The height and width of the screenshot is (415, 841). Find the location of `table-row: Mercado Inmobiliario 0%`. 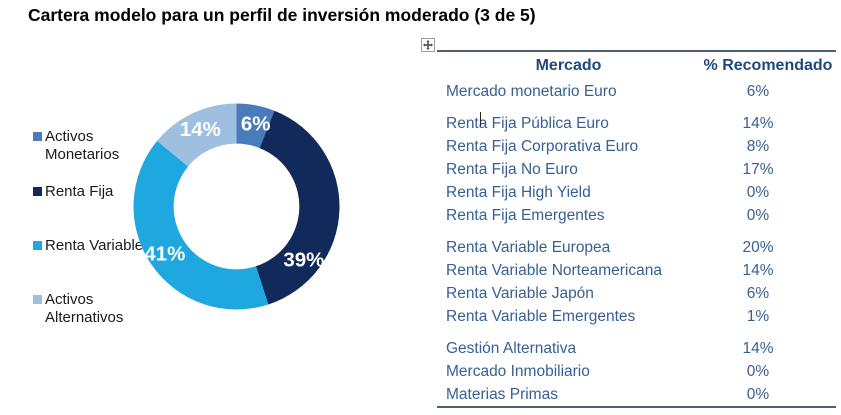

table-row: Mercado Inmobiliario 0% is located at coordinates (636, 371).